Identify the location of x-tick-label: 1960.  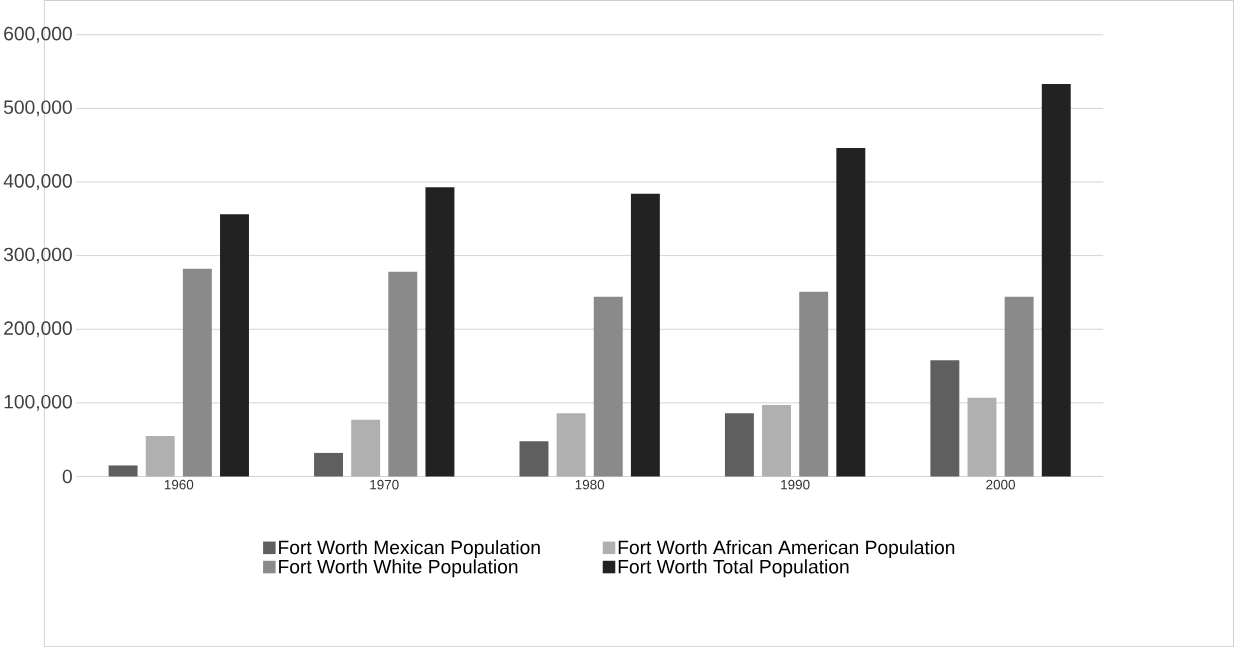
(179, 484).